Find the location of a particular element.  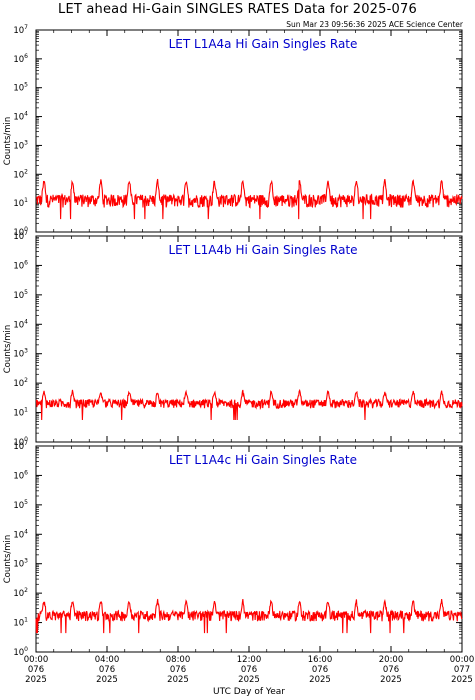

x-tick-time-label: 12:00 is located at coordinates (249, 660).